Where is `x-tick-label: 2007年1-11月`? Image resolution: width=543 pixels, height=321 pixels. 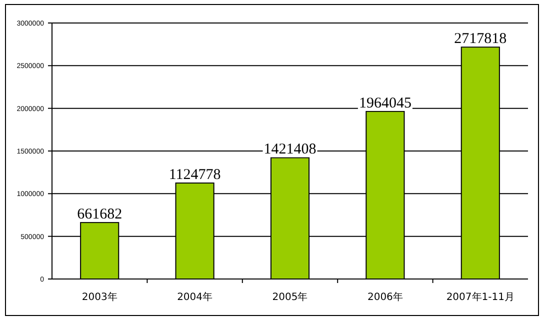 x-tick-label: 2007年1-11月 is located at coordinates (480, 297).